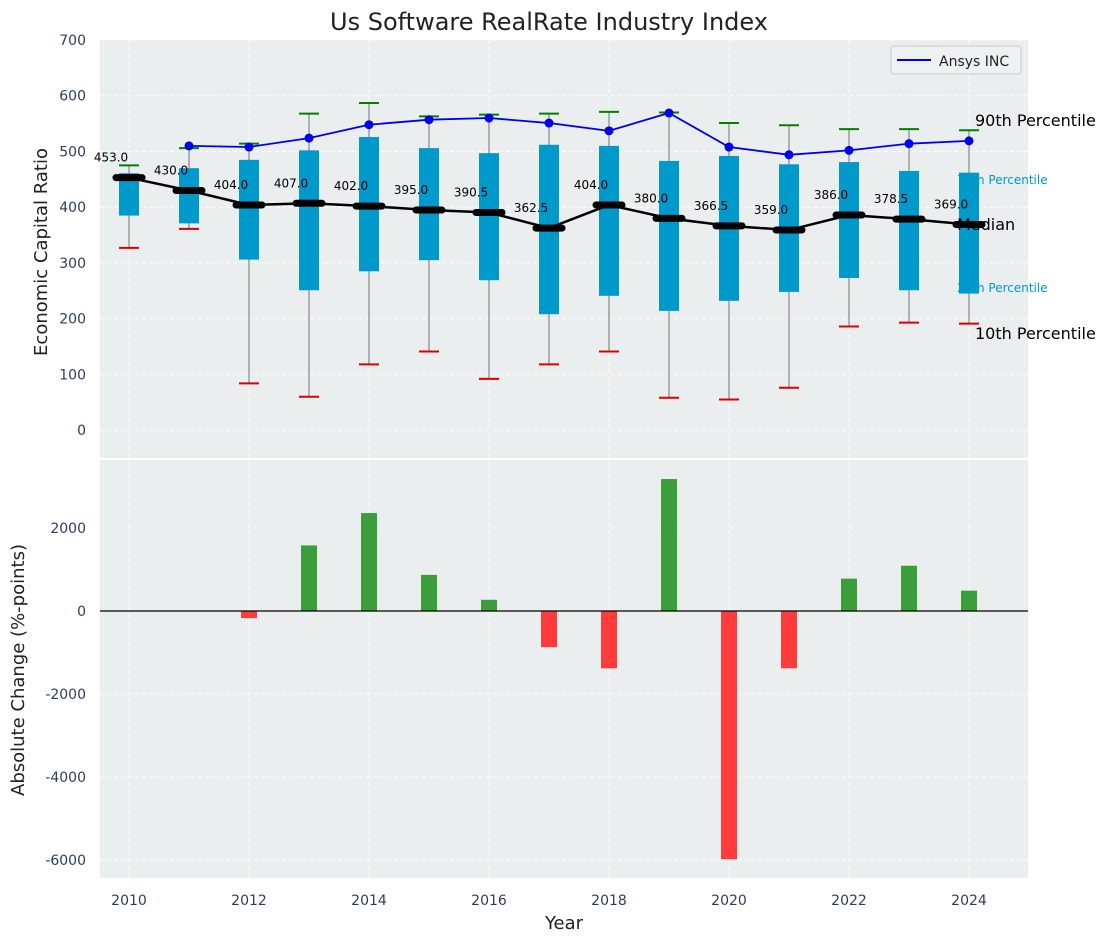  Describe the element at coordinates (72, 41) in the screenshot. I see `top-y-tick-label: 700` at that location.